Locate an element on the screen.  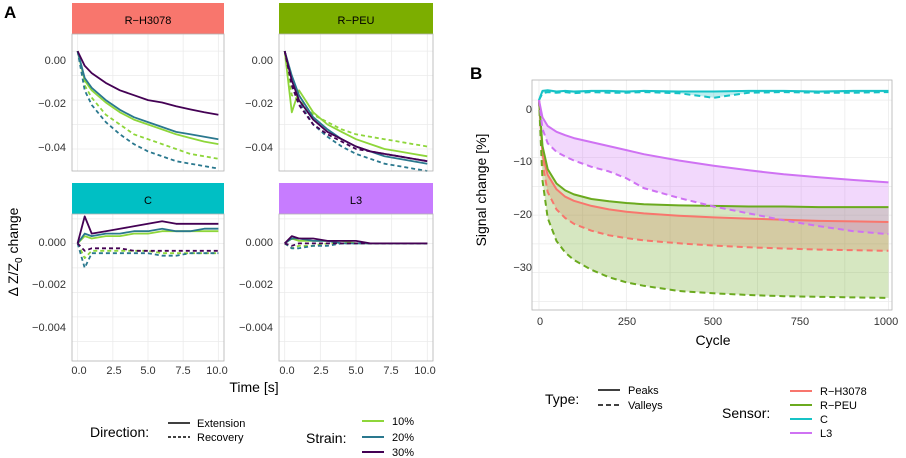
y-tick-label: −30 is located at coordinates (522, 268).